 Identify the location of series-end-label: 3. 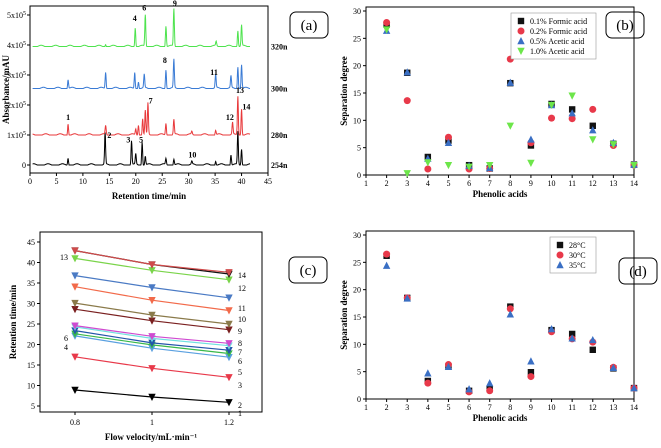
(240, 385).